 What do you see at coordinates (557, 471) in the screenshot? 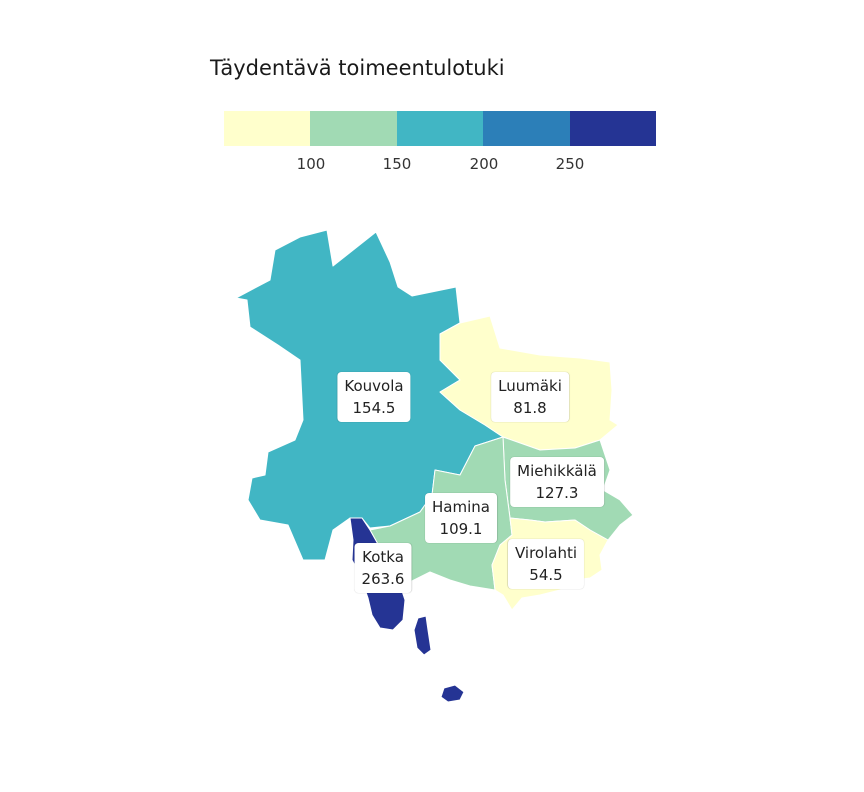
I see `label-miehikkala-name: Miehikkälä` at bounding box center [557, 471].